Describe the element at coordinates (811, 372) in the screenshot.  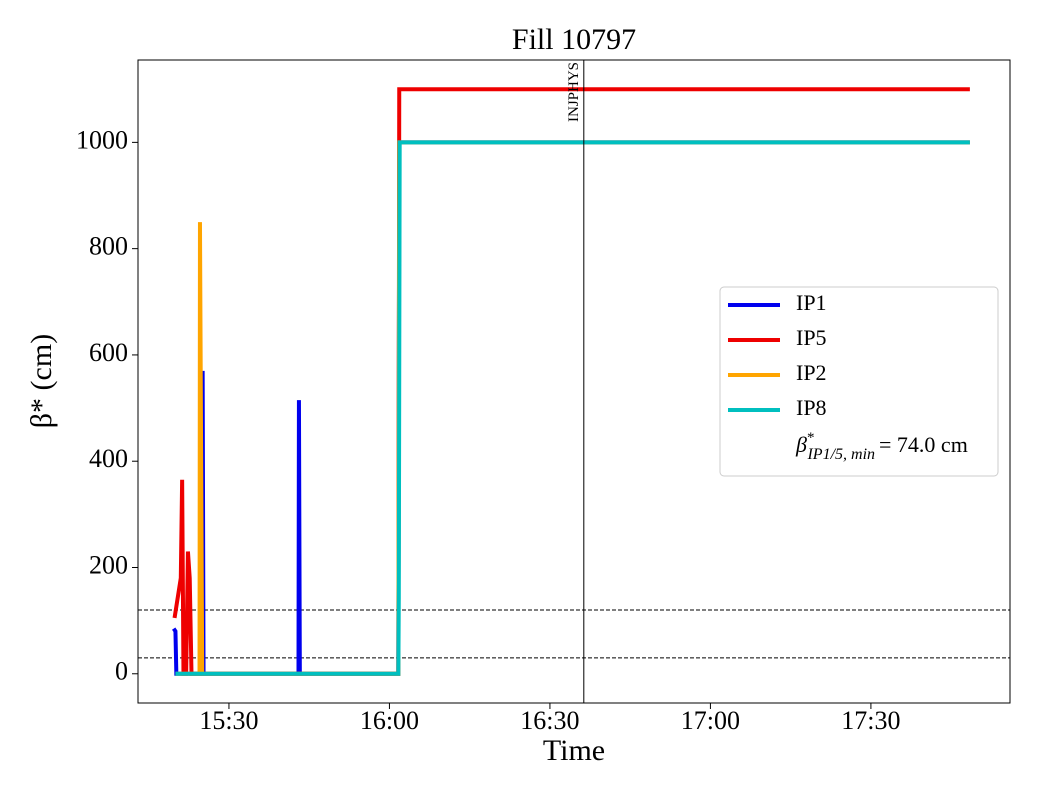
I see `legend-label: IP2` at that location.